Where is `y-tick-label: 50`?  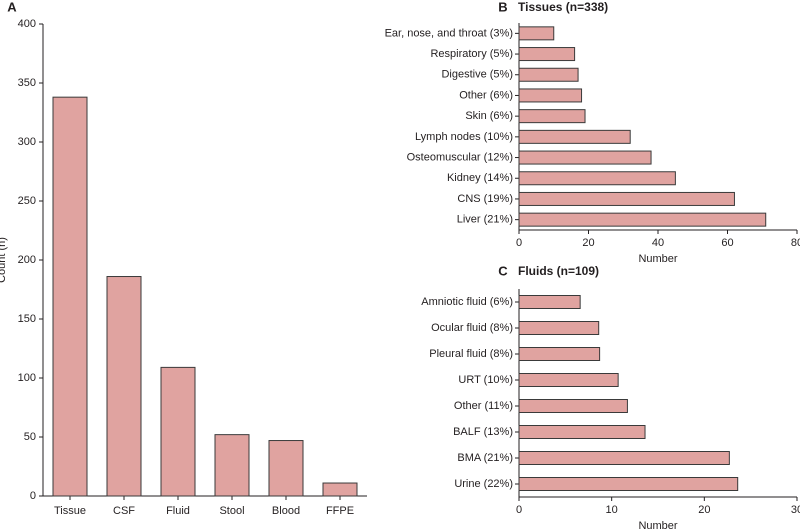 y-tick-label: 50 is located at coordinates (30, 437).